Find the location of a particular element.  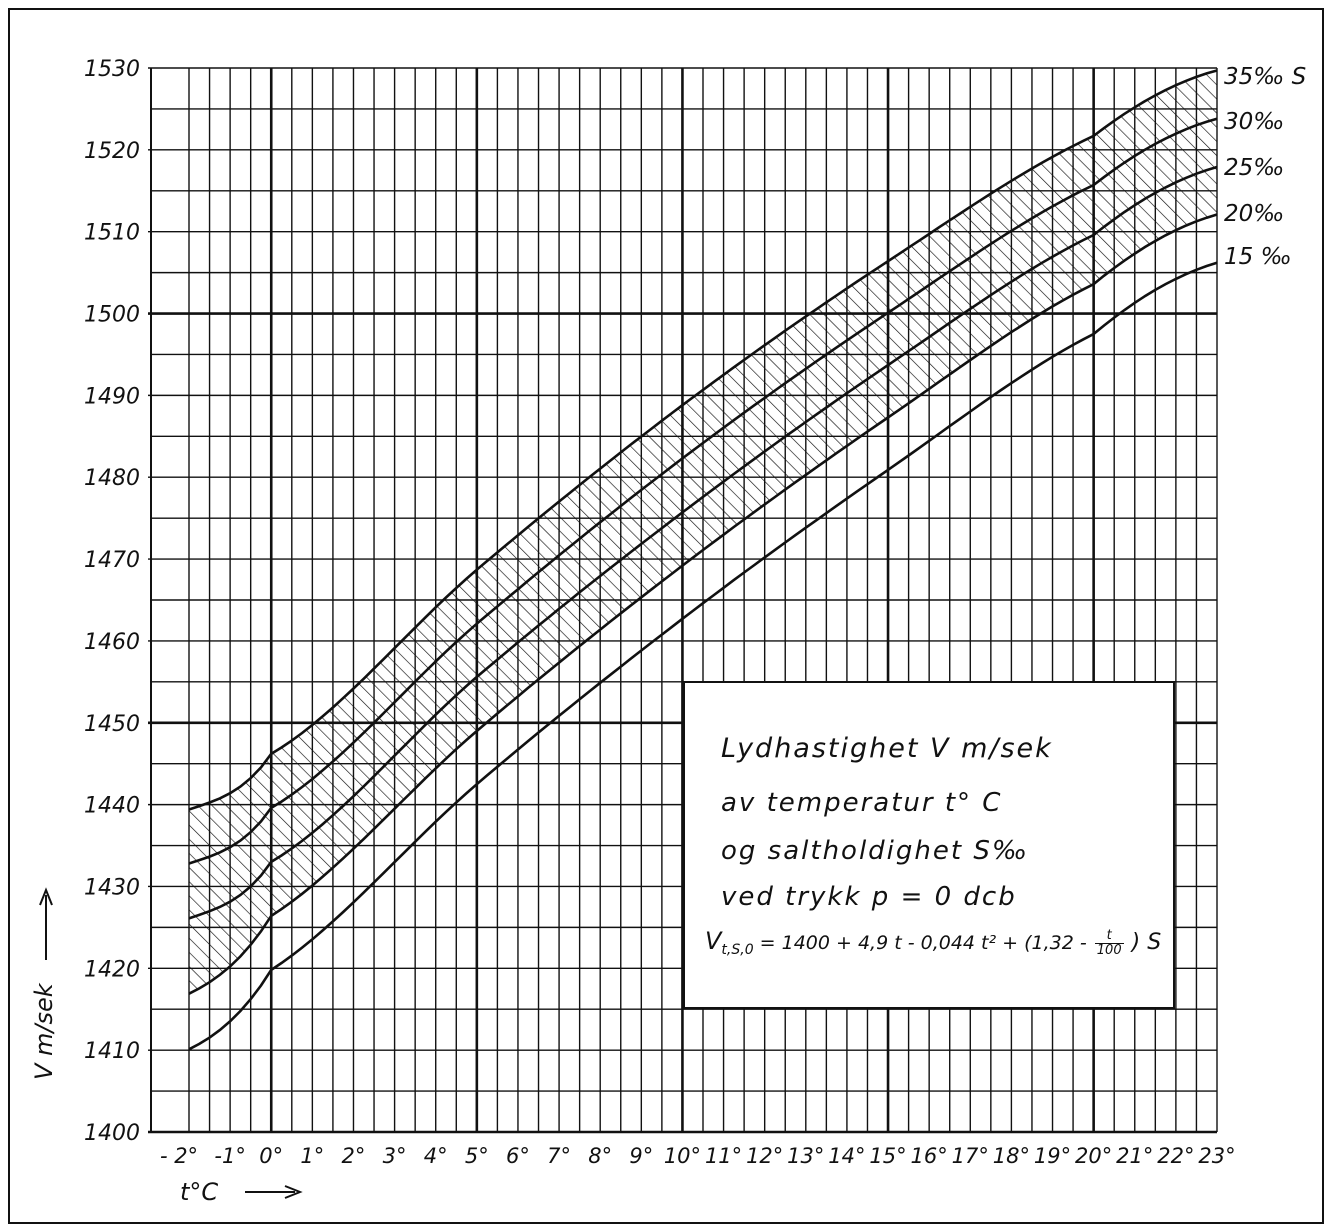

y-tick-label: 1400 is located at coordinates (112, 1133).